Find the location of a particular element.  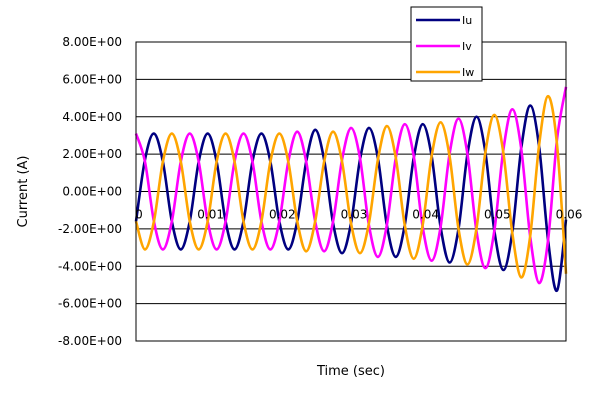

y-tick-label: 0.00E+00 is located at coordinates (92, 192).